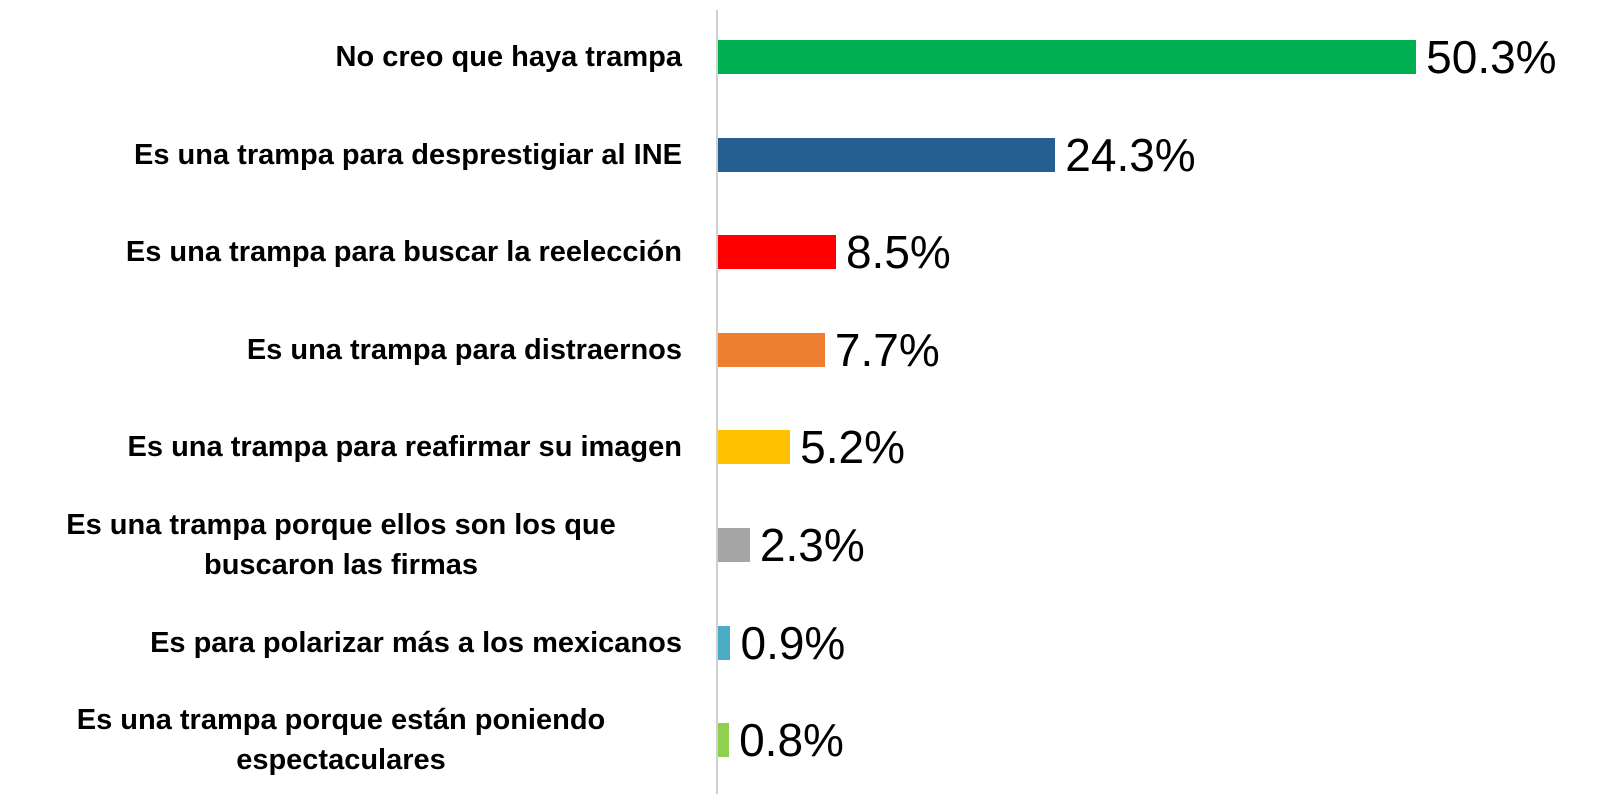 Image resolution: width=1597 pixels, height=794 pixels. What do you see at coordinates (812, 545) in the screenshot?
I see `value-label: 2.3%` at bounding box center [812, 545].